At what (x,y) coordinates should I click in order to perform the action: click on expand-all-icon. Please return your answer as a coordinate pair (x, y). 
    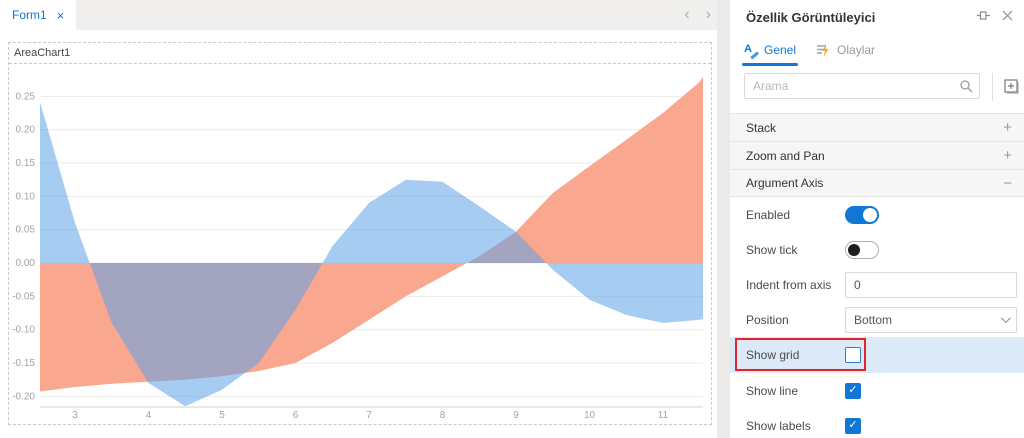
    Looking at the image, I should click on (1012, 87).